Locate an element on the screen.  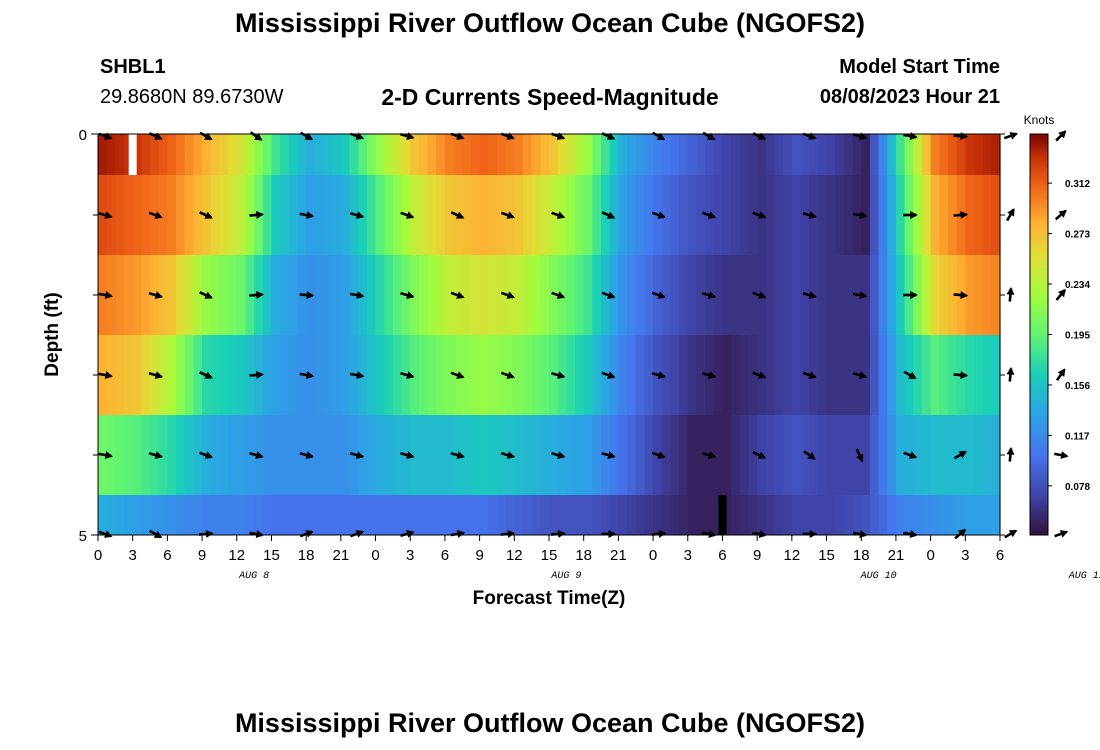
colorbar is located at coordinates (1039, 334).